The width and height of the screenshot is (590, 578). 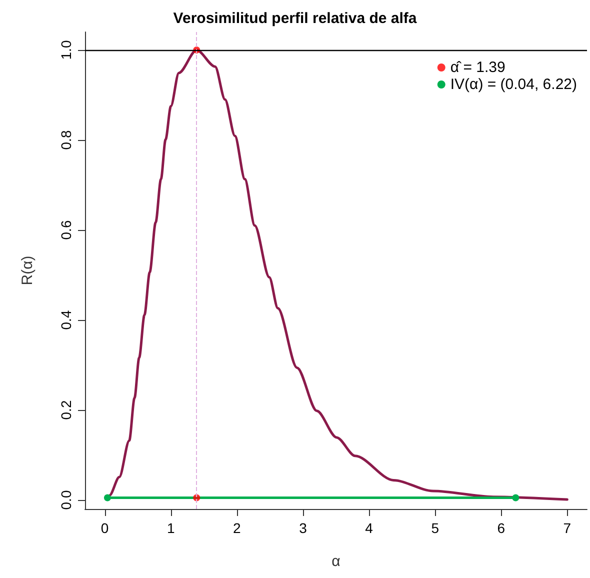 I want to click on x-tick-label: 4, so click(x=369, y=528).